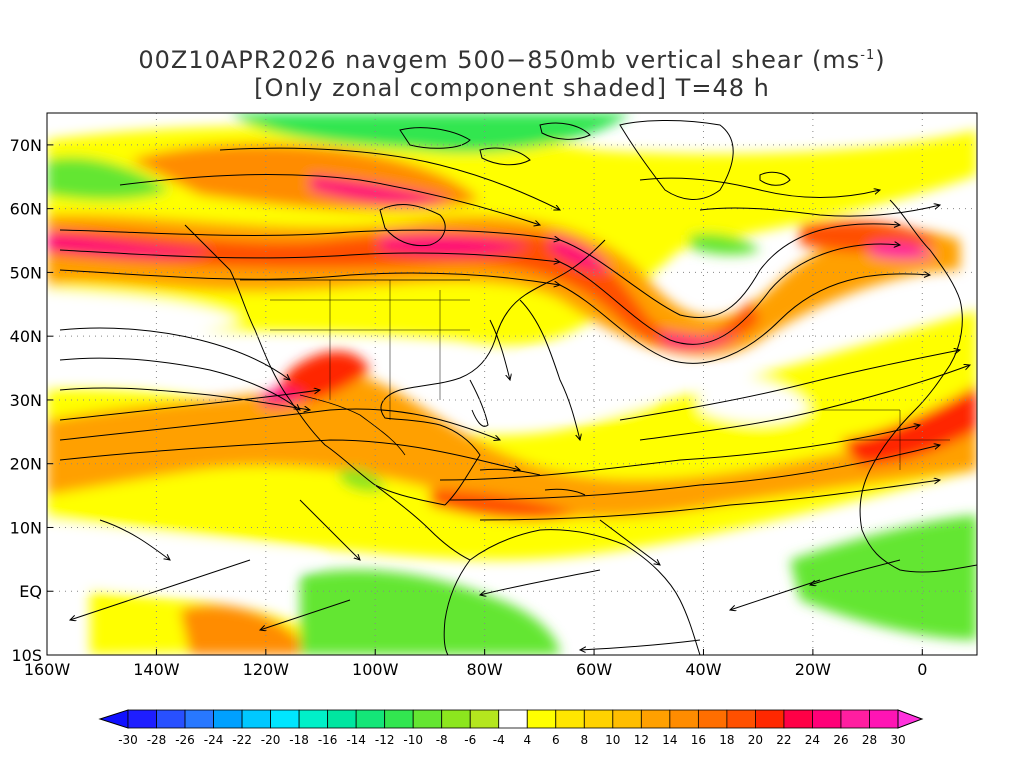  Describe the element at coordinates (266, 669) in the screenshot. I see `longitude-label: 120W` at that location.